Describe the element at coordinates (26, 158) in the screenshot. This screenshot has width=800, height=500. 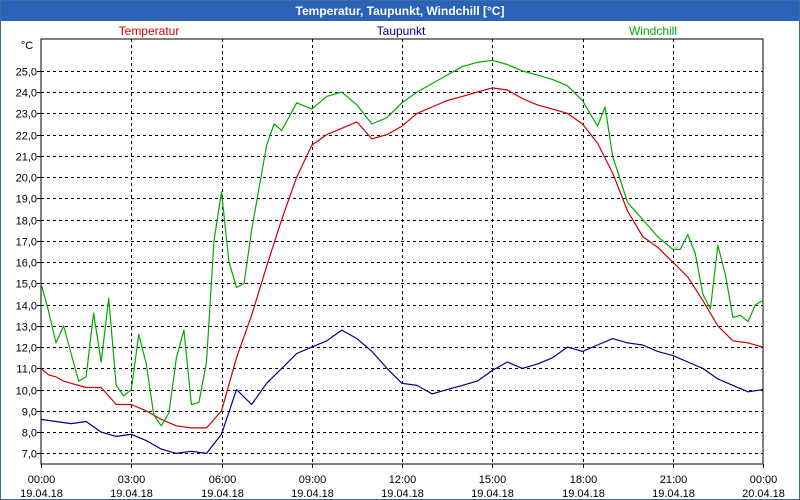
I see `y-tick-label: 21,0` at that location.